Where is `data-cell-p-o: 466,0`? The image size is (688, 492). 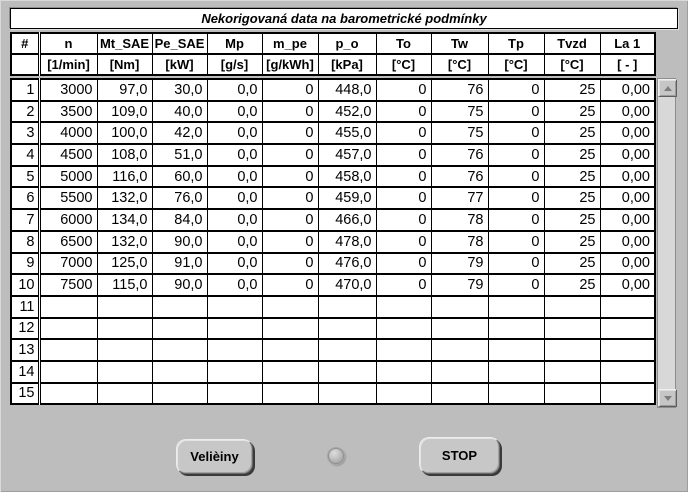 data-cell-p-o: 466,0 is located at coordinates (347, 220).